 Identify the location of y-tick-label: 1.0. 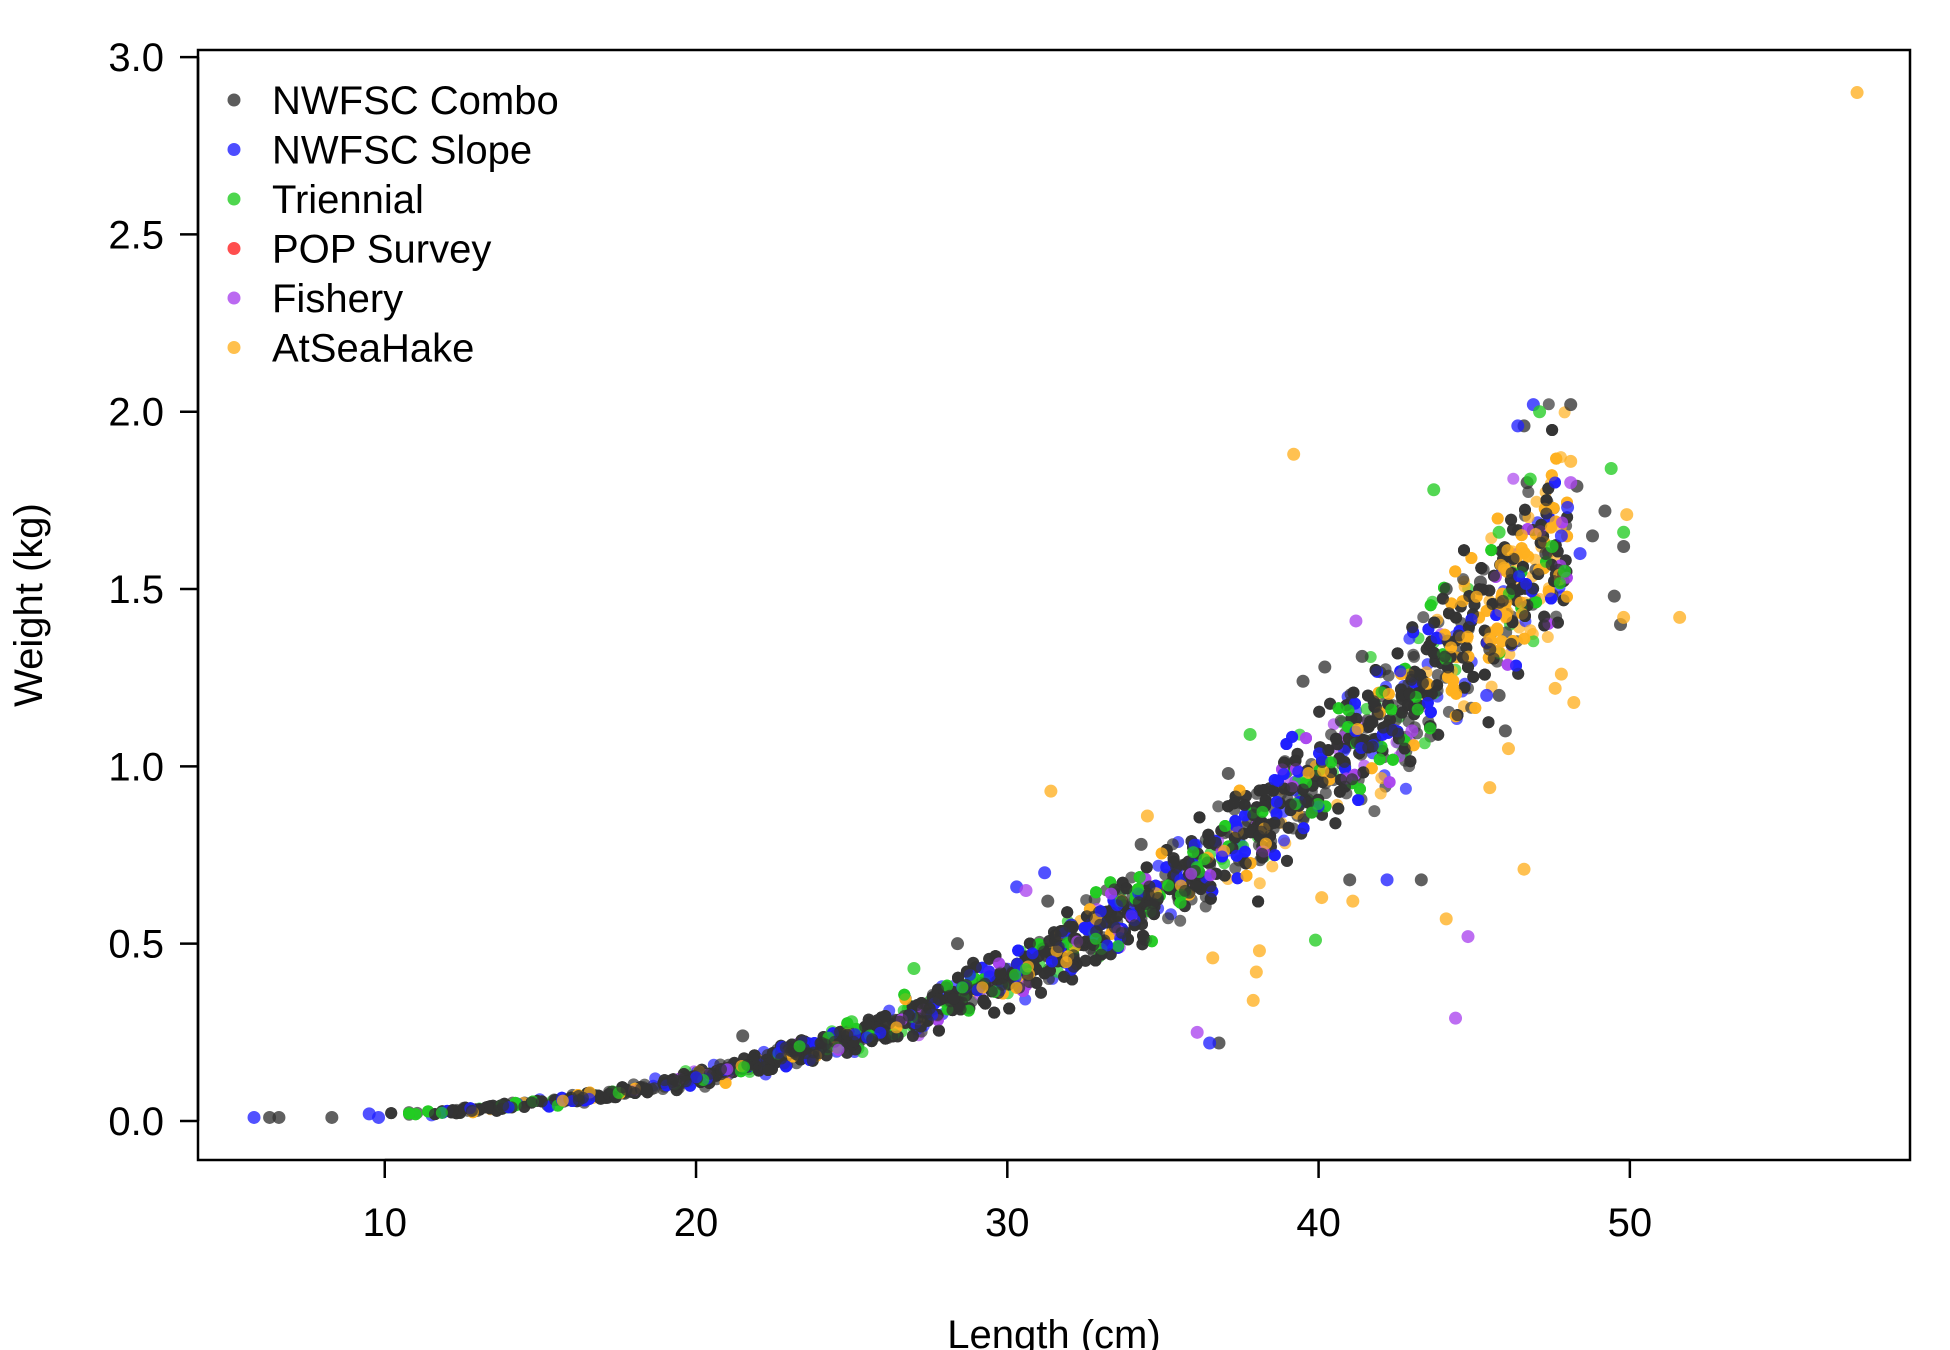
(136, 767).